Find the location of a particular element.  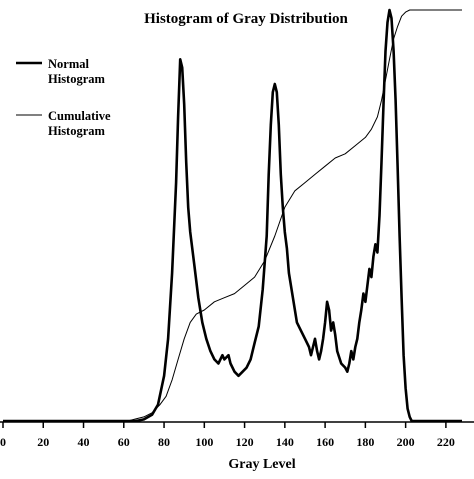

x-tick-label: 200 is located at coordinates (406, 442).